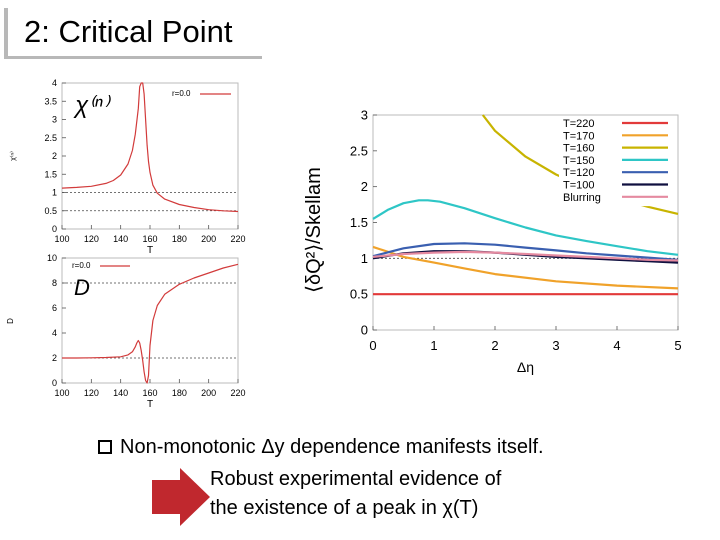 This screenshot has height=540, width=720. Describe the element at coordinates (133, 57) in the screenshot. I see `title-underline` at that location.